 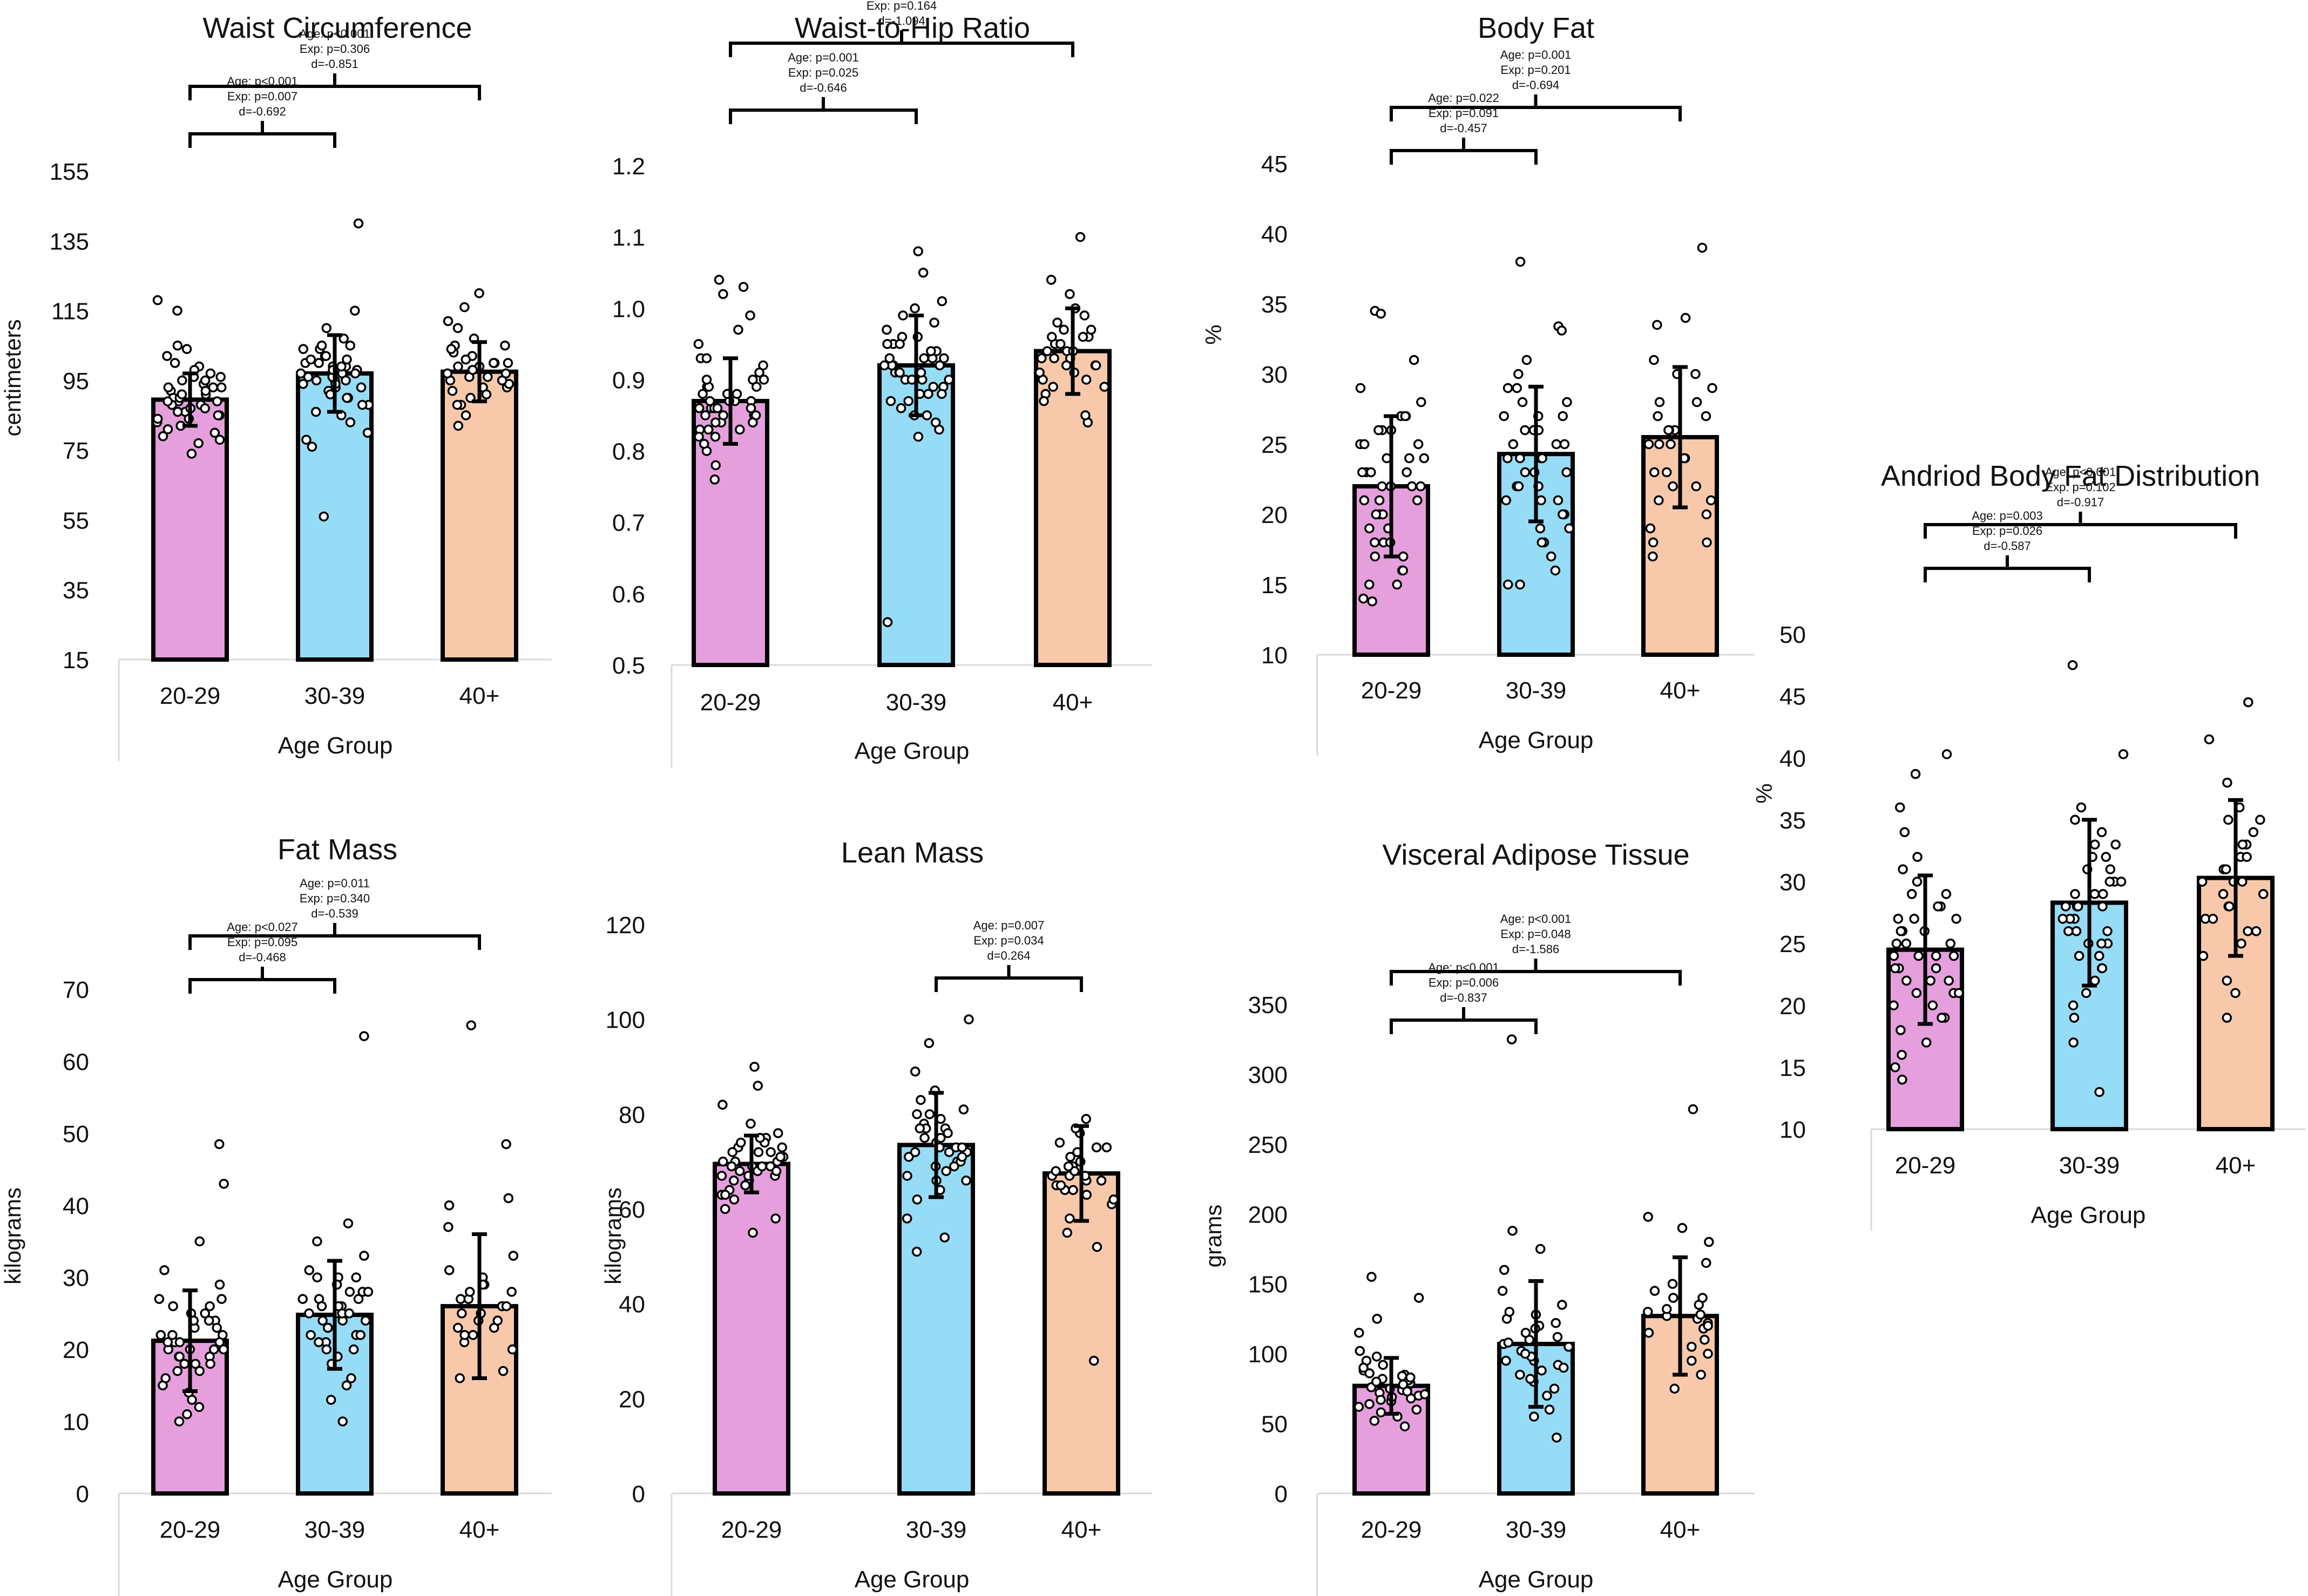 What do you see at coordinates (1792, 697) in the screenshot?
I see `y-tick-label: 45` at bounding box center [1792, 697].